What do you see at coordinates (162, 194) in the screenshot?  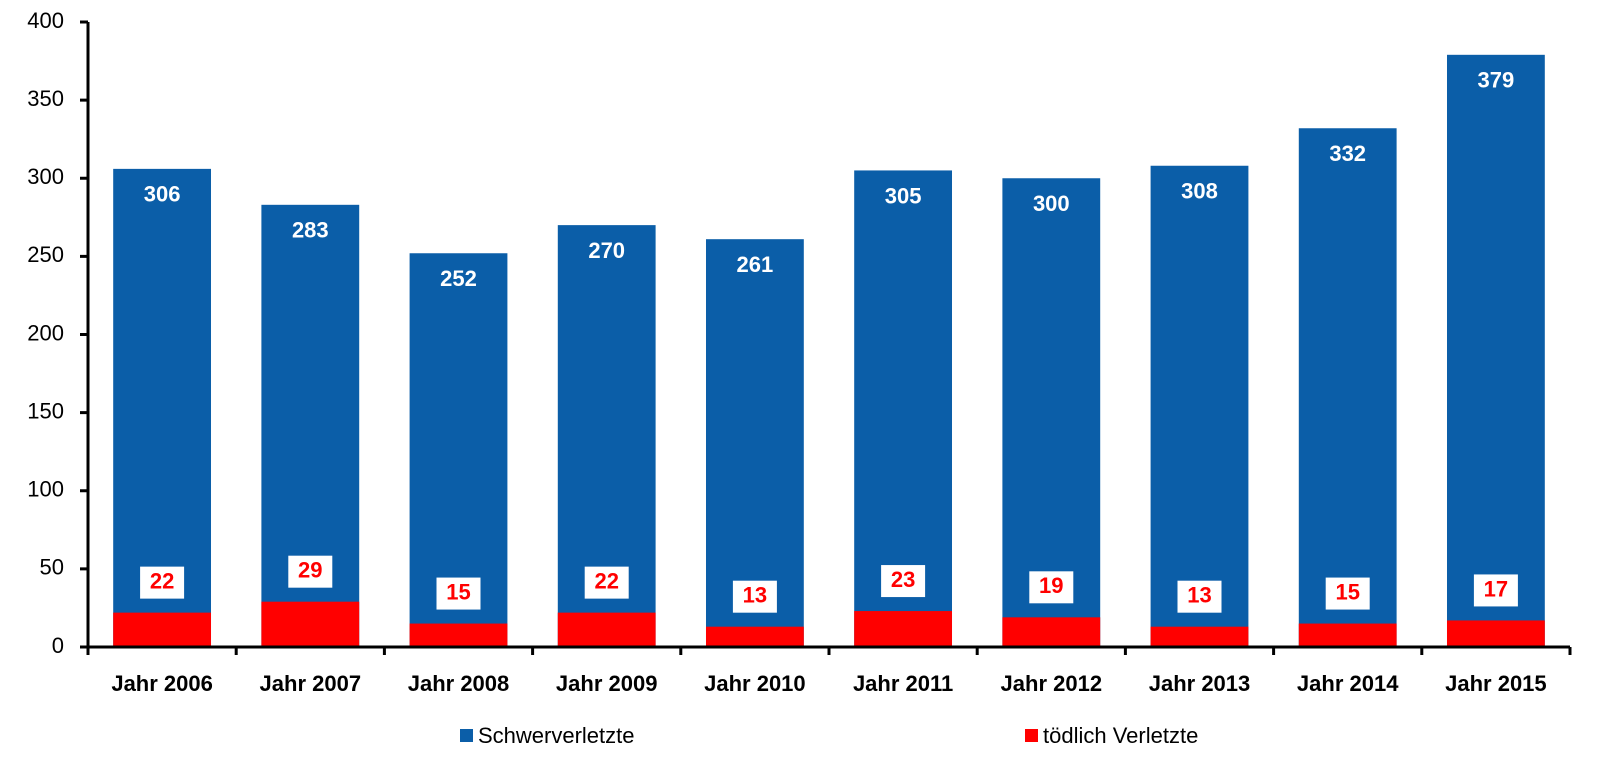 I see `value-label: 306` at bounding box center [162, 194].